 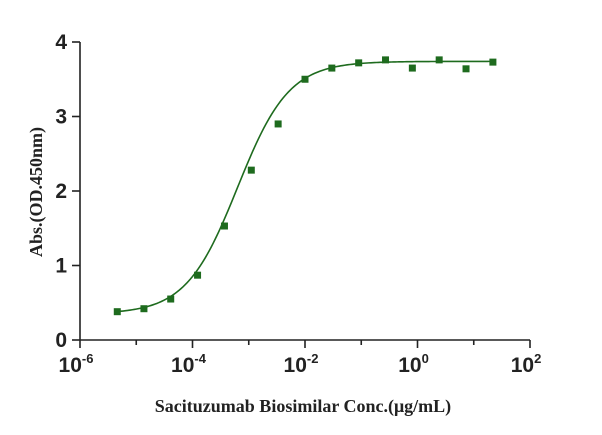 I want to click on x-tick-label: 10⁰, so click(x=413, y=364).